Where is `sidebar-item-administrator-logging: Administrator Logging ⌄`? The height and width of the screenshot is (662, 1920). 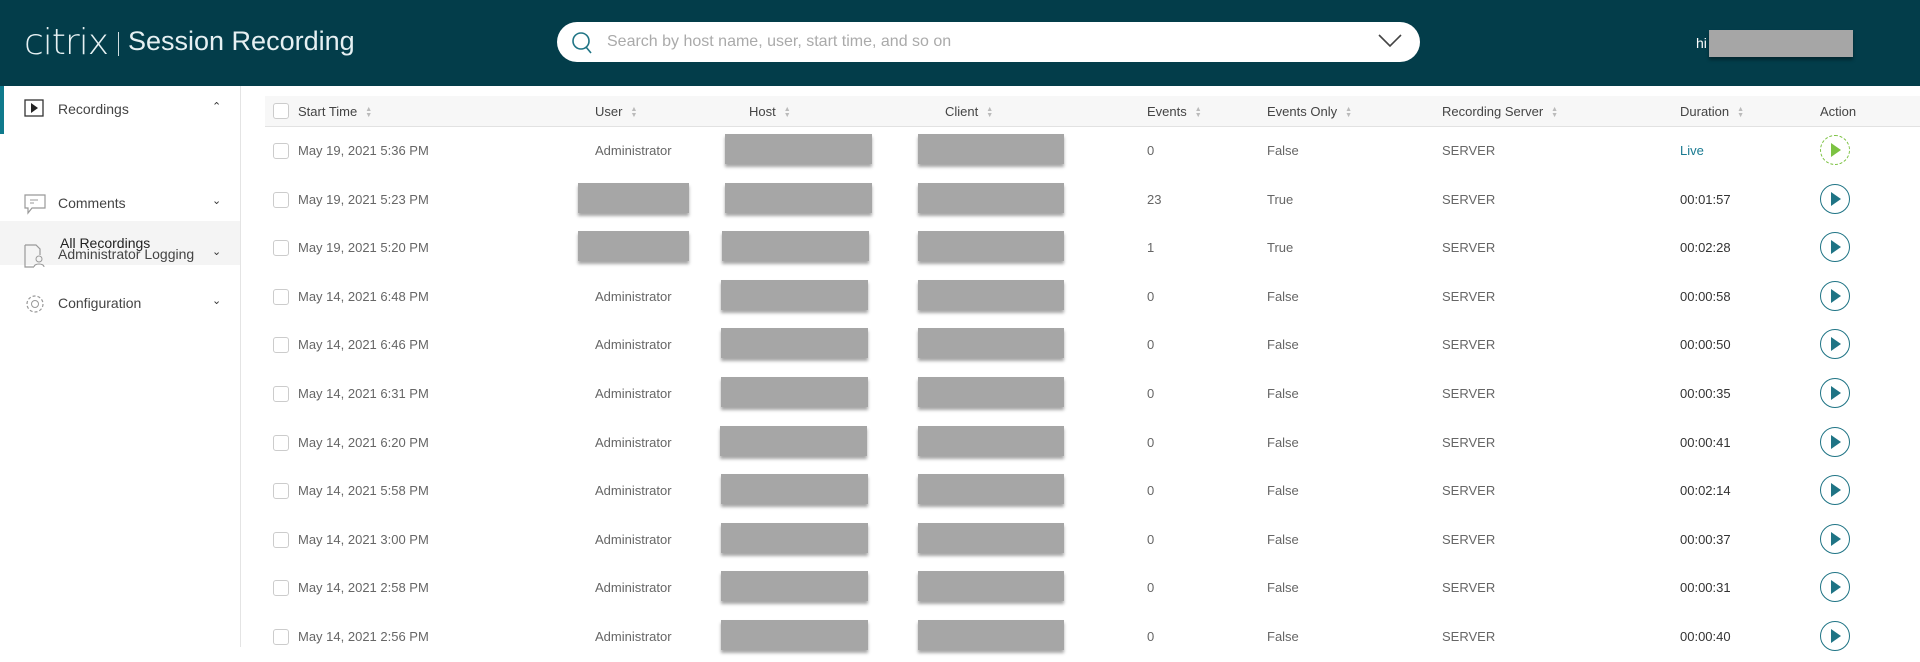
sidebar-item-administrator-logging: Administrator Logging ⌄ is located at coordinates (120, 255).